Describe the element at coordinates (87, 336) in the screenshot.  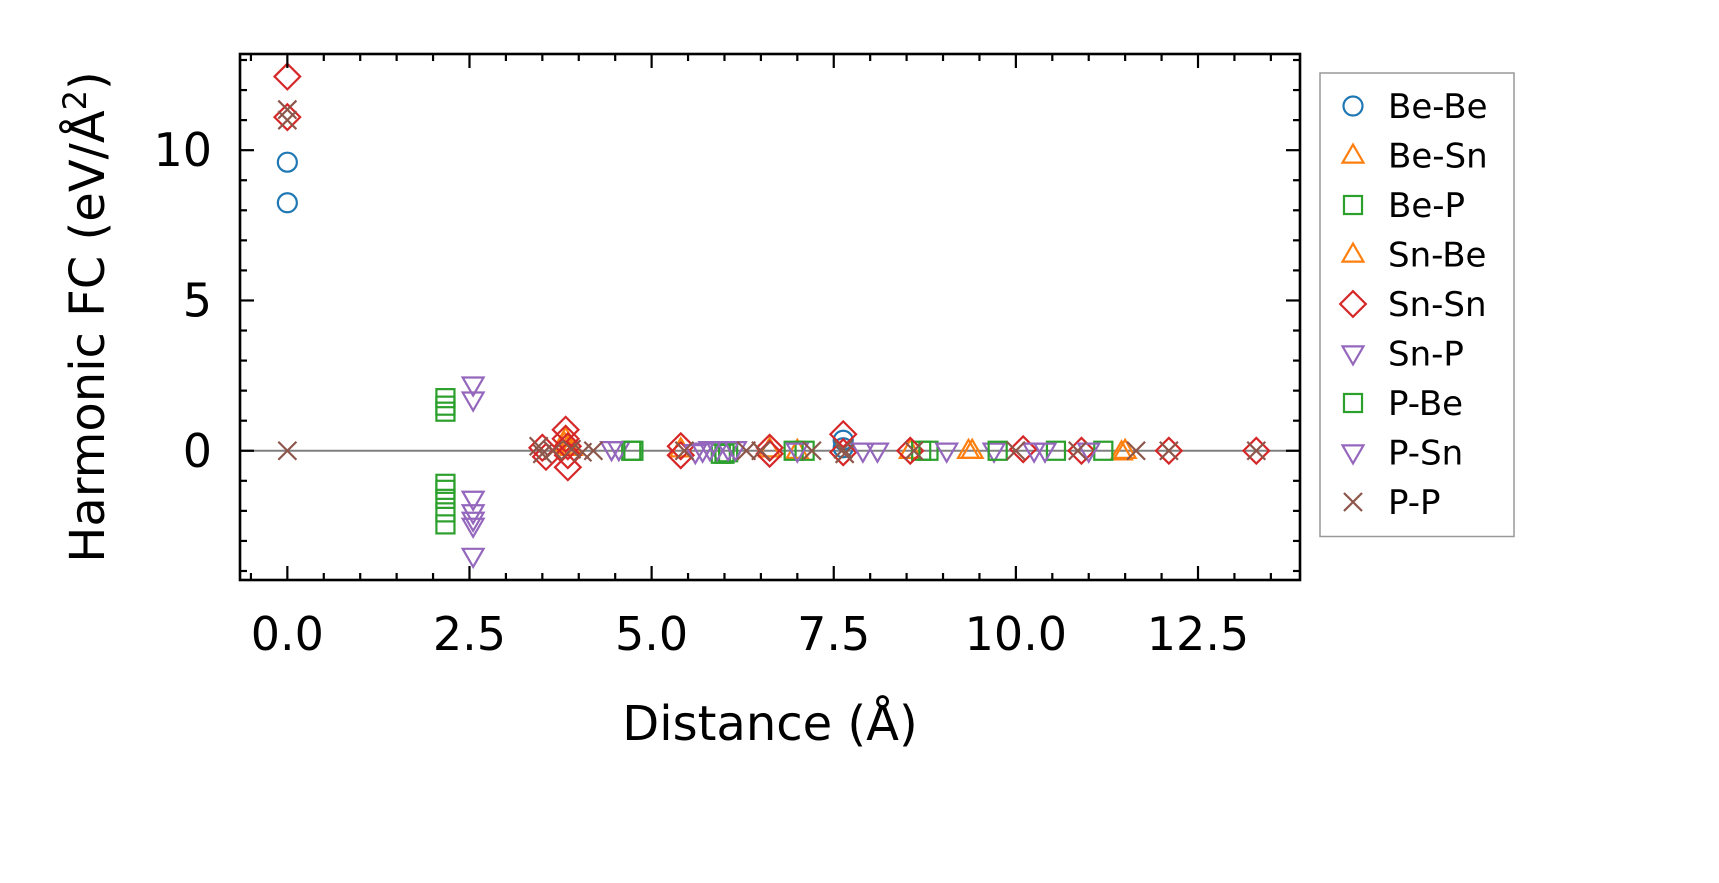
I see `y-axis-label-main: Harmonic FC (eV/Å` at that location.